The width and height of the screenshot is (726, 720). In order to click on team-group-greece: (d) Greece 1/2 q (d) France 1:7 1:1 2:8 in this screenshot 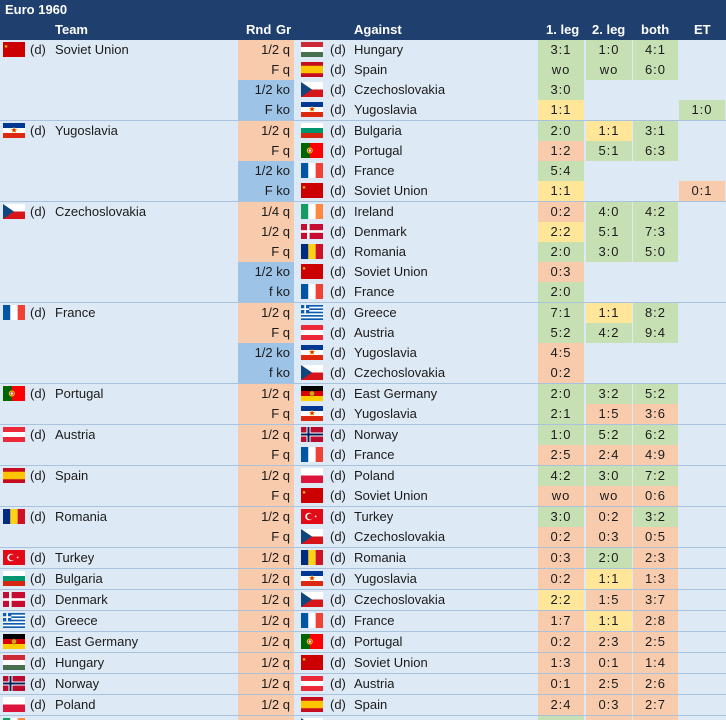, I will do `click(363, 621)`.